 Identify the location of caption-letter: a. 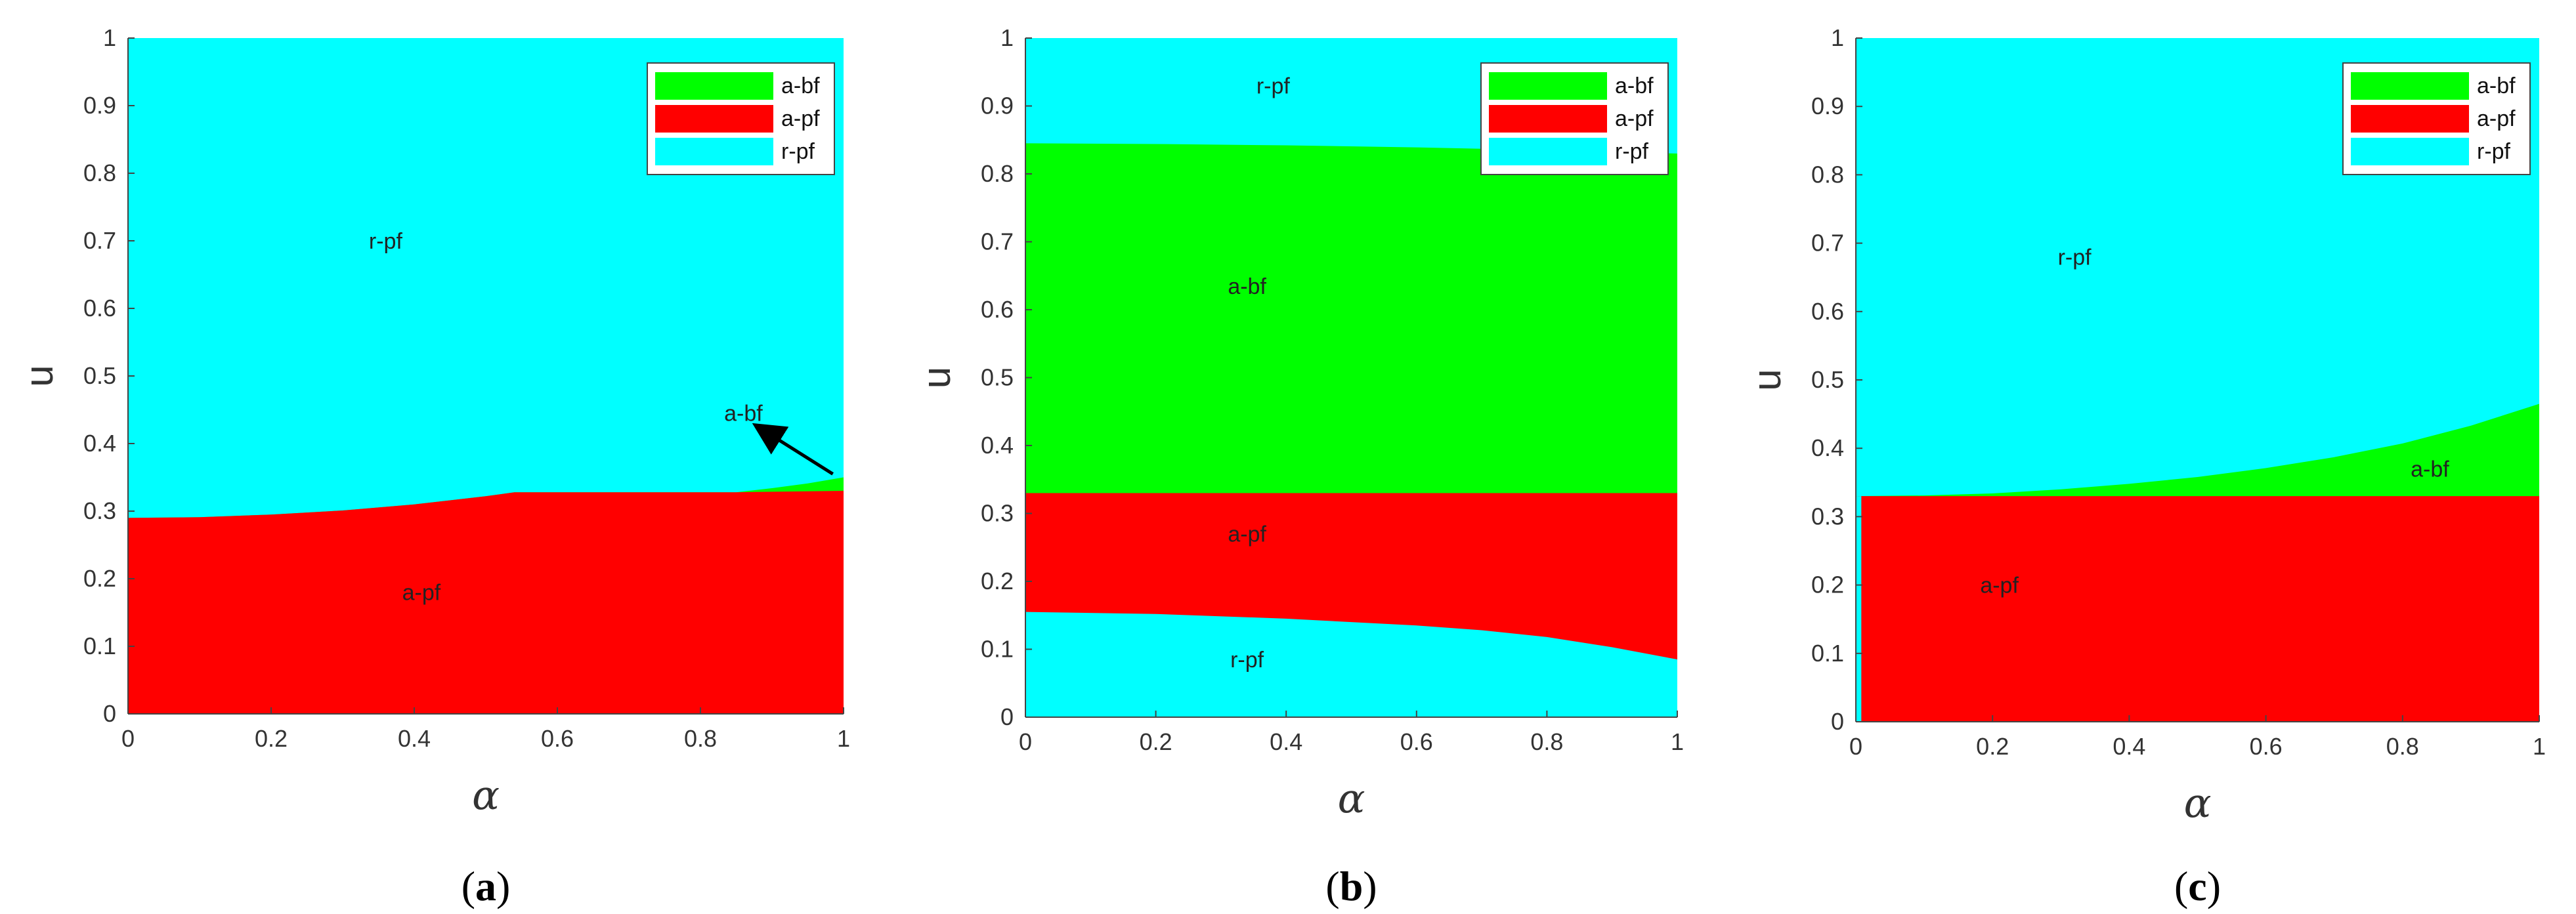
(485, 886).